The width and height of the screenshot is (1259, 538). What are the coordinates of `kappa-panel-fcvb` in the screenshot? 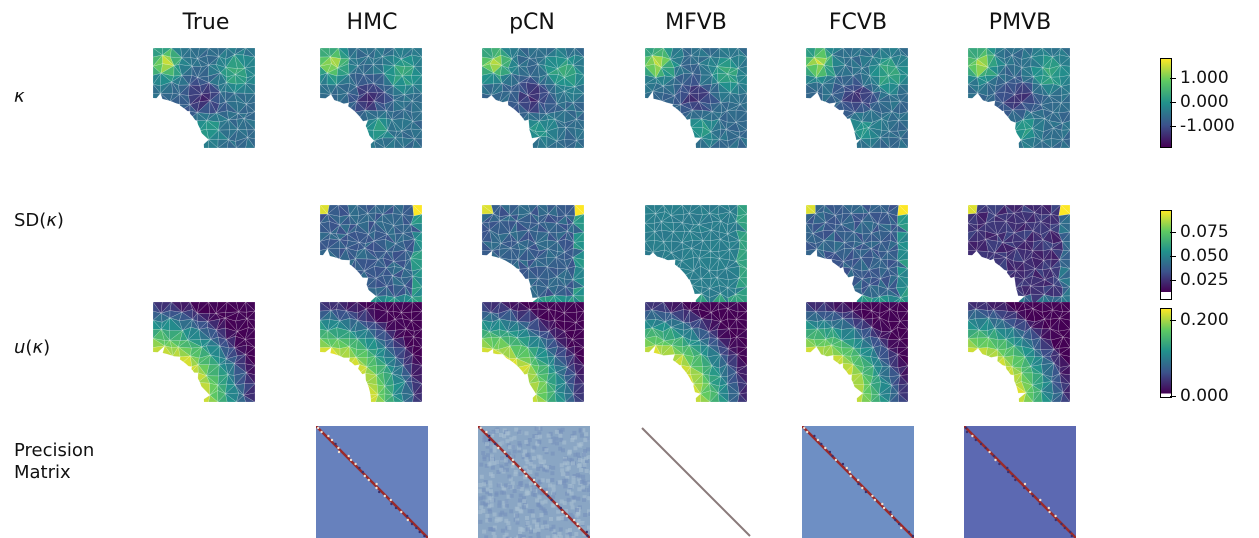 It's located at (857, 98).